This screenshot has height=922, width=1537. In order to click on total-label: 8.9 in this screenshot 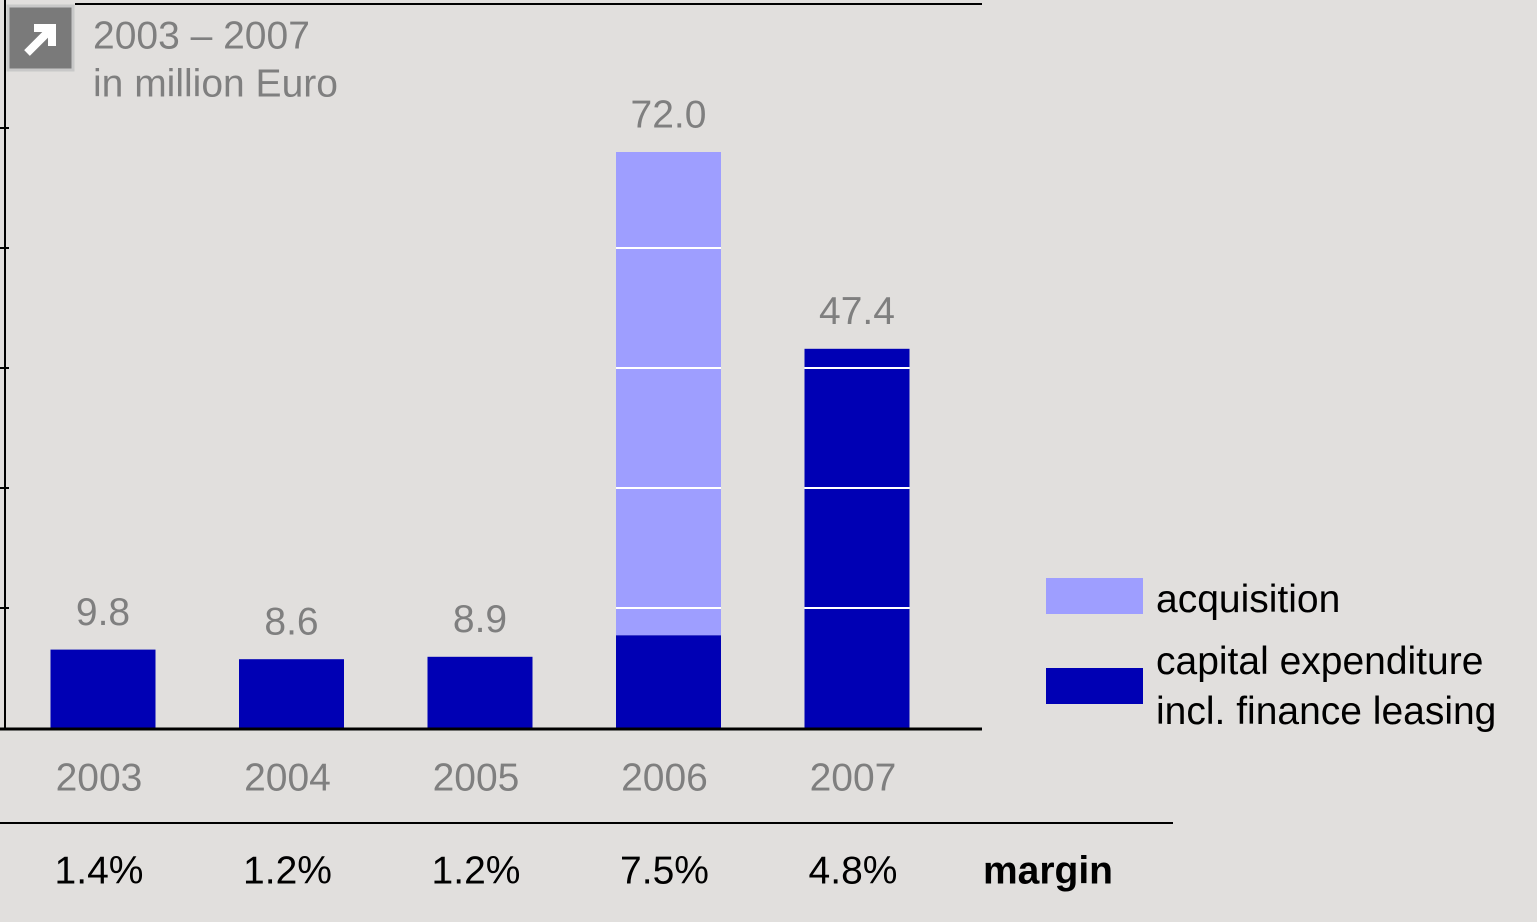, I will do `click(480, 619)`.